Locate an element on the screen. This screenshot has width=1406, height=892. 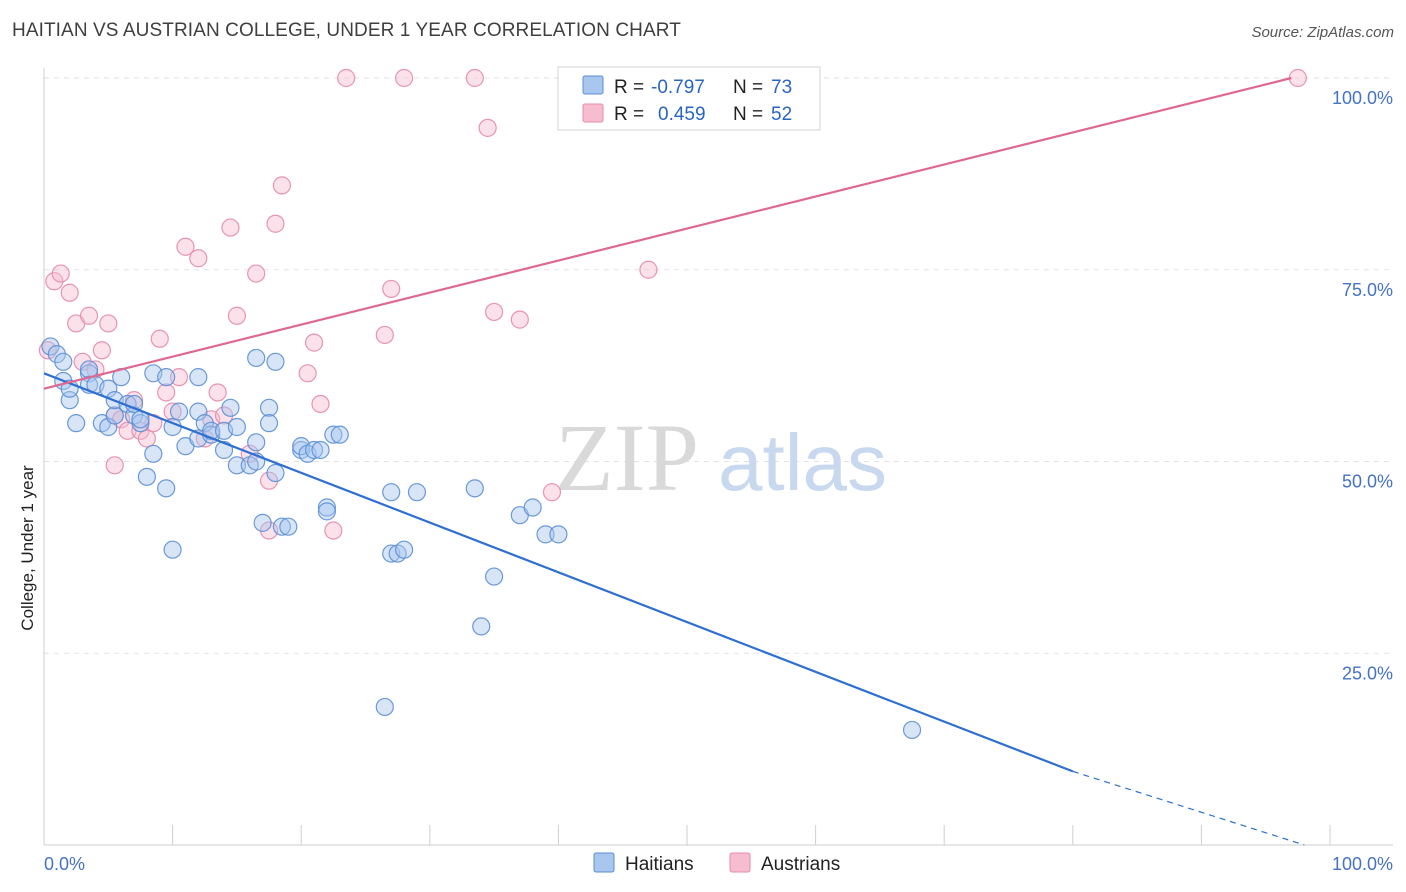
watermark: ZIP atlas is located at coordinates (721, 457).